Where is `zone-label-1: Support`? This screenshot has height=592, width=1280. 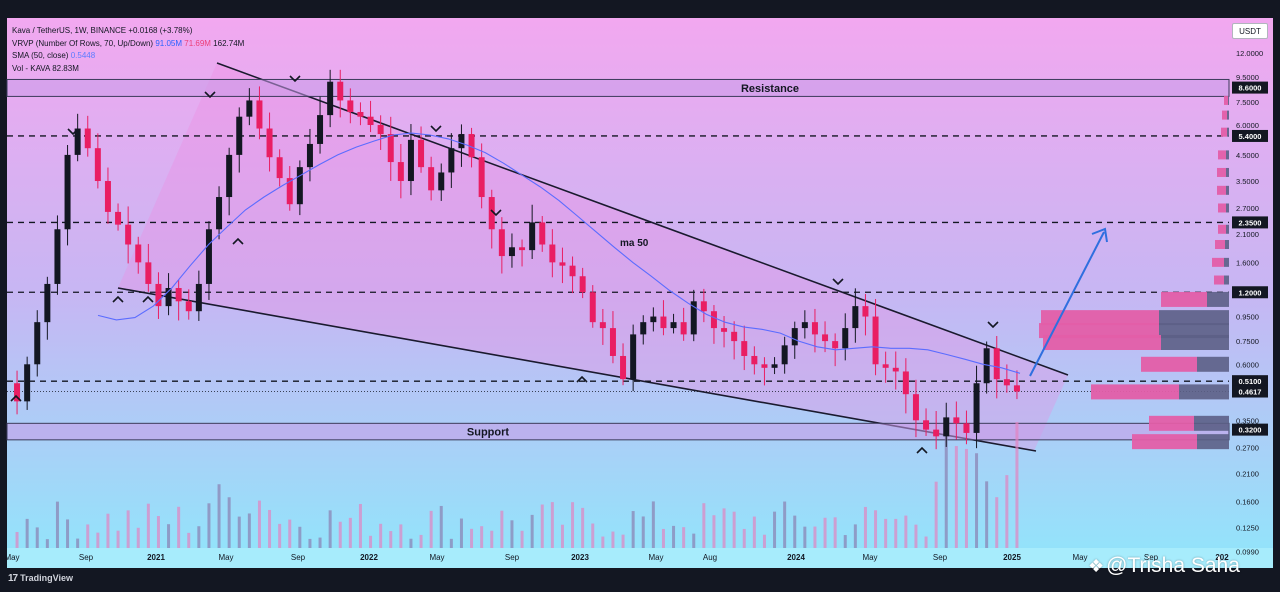
zone-label-1: Support is located at coordinates (488, 433).